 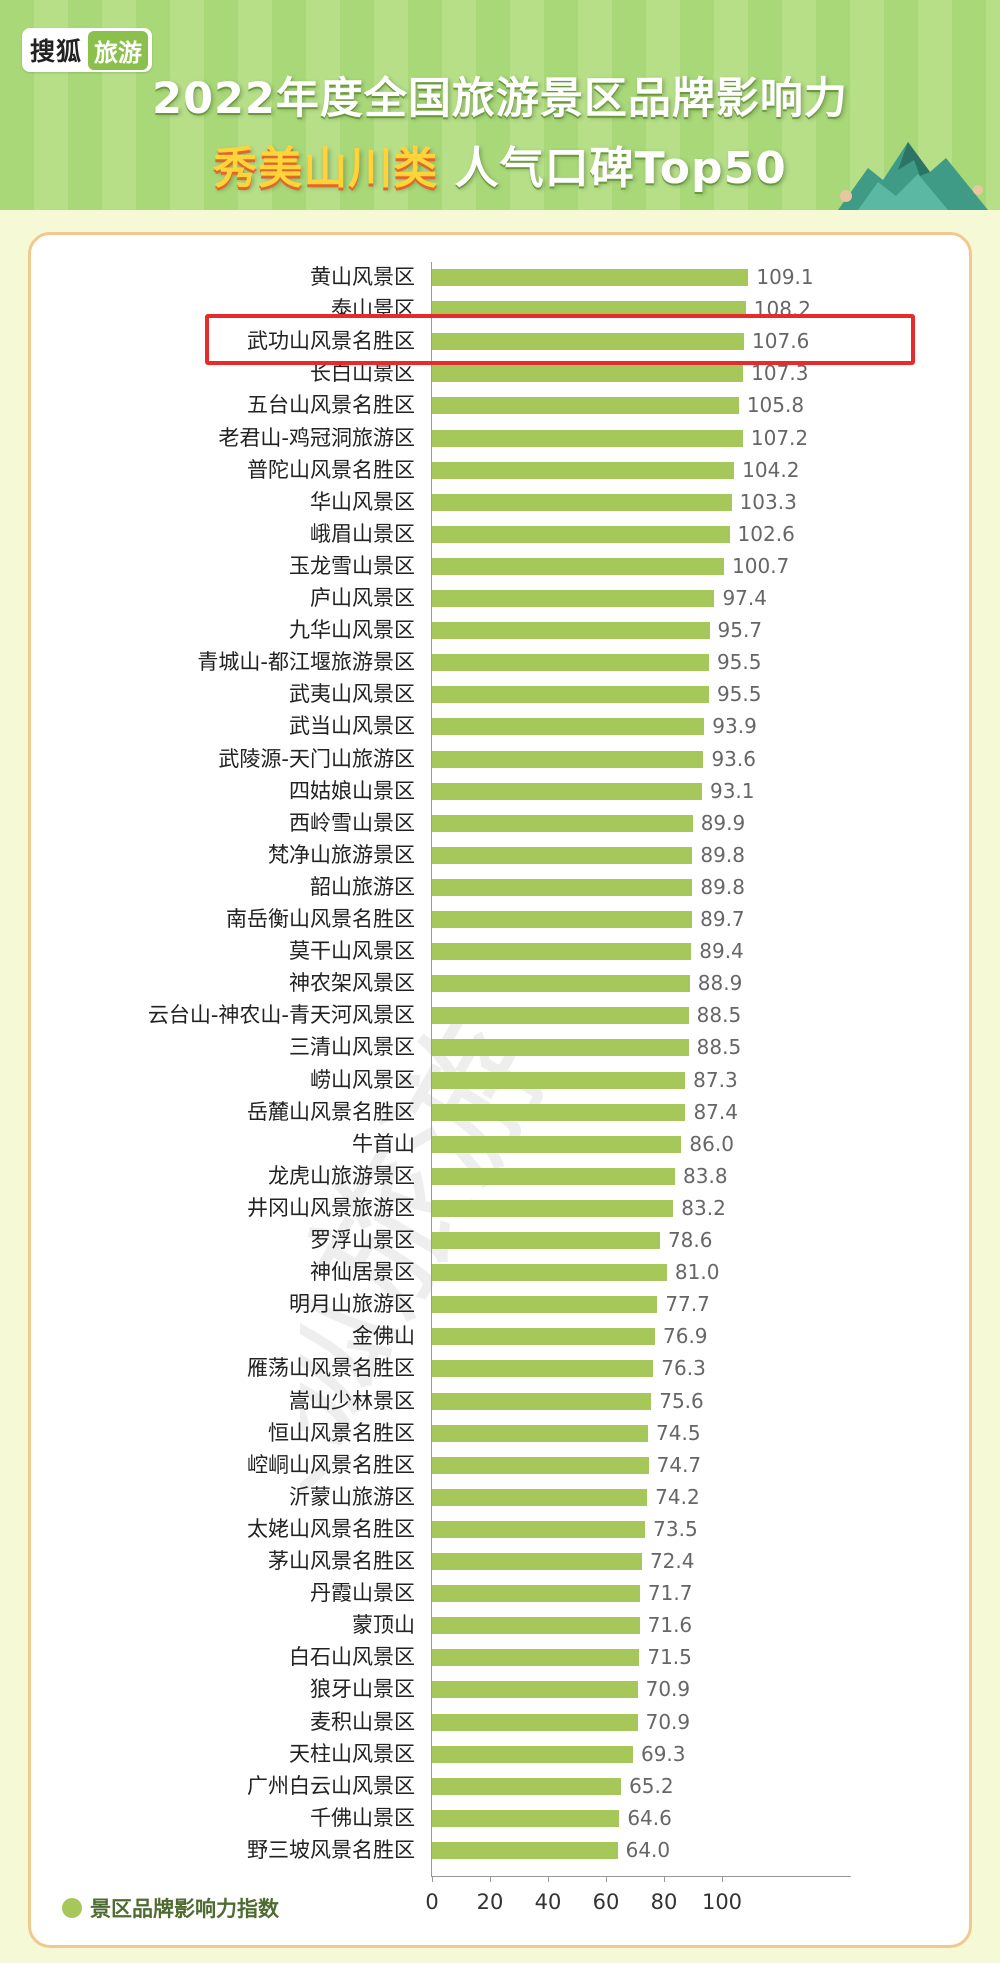 What do you see at coordinates (641, 1876) in the screenshot?
I see `x-axis-line` at bounding box center [641, 1876].